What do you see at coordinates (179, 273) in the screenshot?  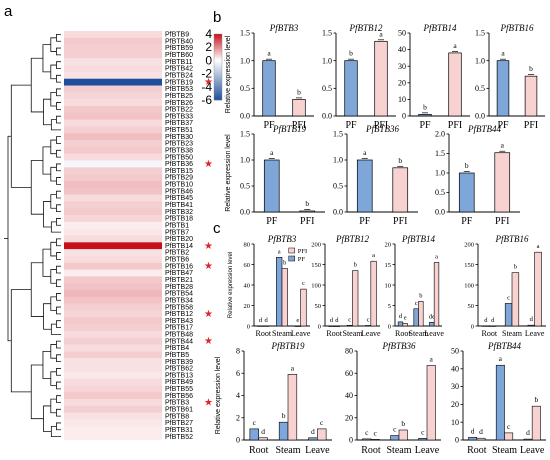 I see `gene-label: PfBTB47` at bounding box center [179, 273].